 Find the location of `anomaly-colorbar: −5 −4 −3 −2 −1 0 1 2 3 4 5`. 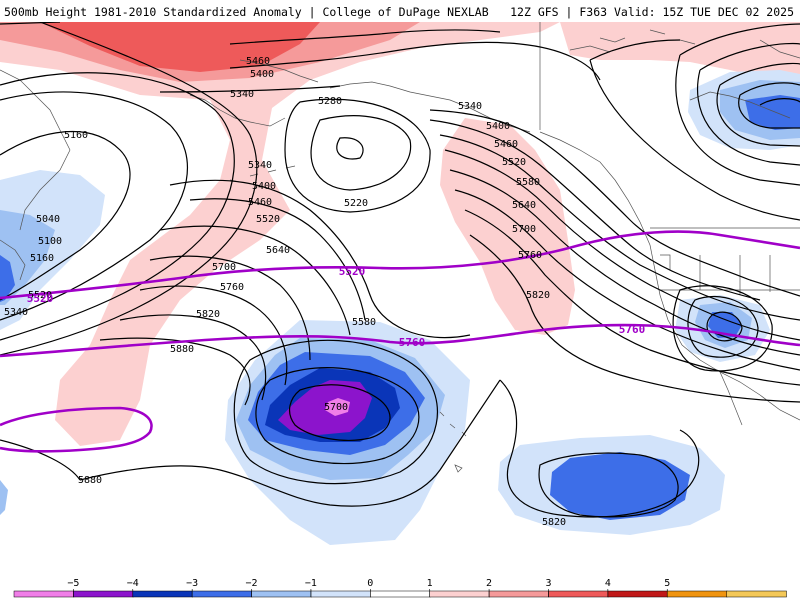

anomaly-colorbar: −5 −4 −3 −2 −1 0 1 2 3 4 5 is located at coordinates (400, 588).